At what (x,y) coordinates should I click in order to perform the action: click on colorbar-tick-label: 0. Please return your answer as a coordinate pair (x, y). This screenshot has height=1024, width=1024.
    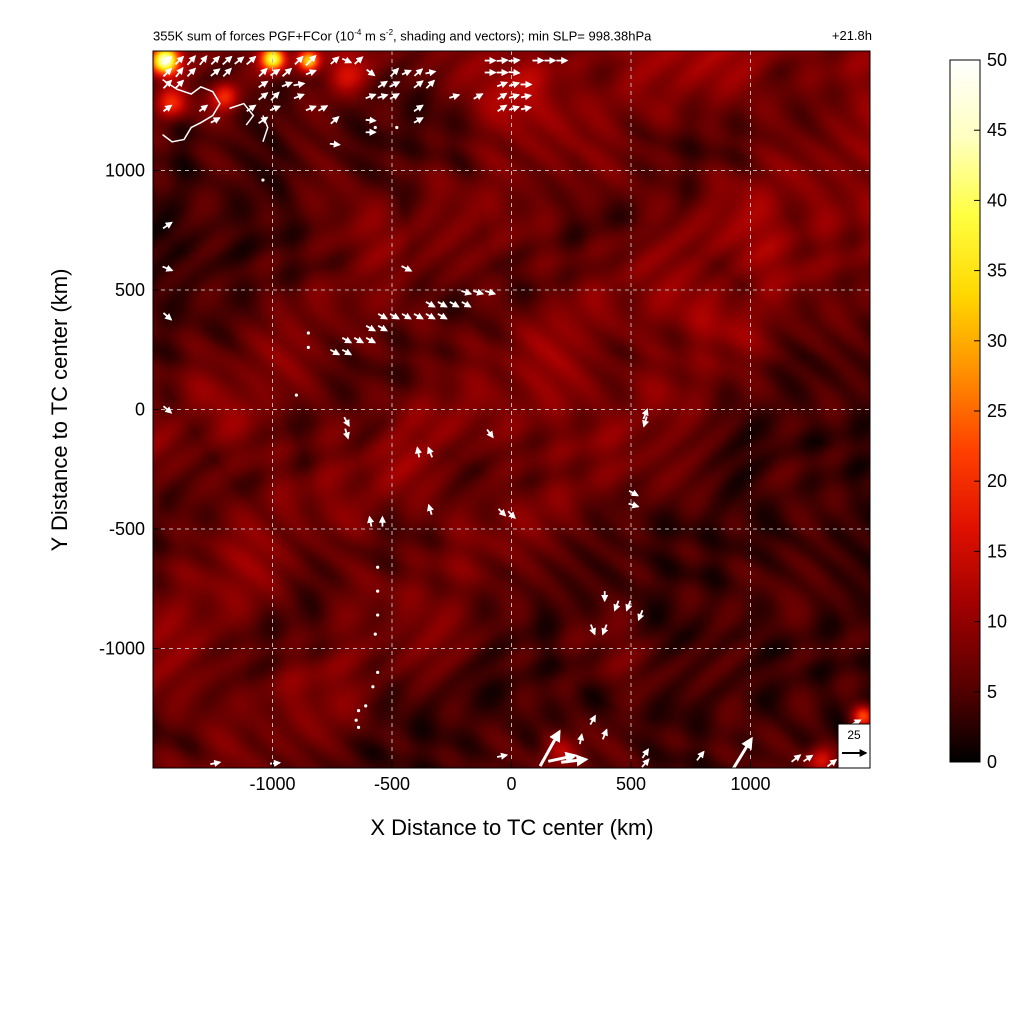
    Looking at the image, I should click on (992, 762).